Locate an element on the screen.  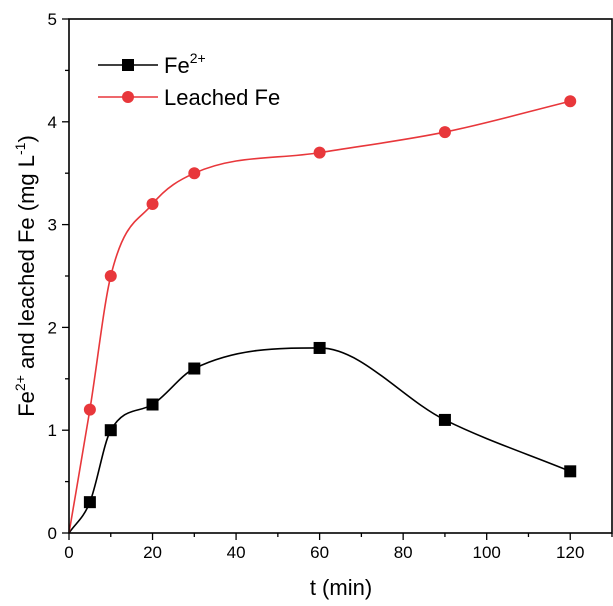
x-tick-label: 60 is located at coordinates (319, 552).